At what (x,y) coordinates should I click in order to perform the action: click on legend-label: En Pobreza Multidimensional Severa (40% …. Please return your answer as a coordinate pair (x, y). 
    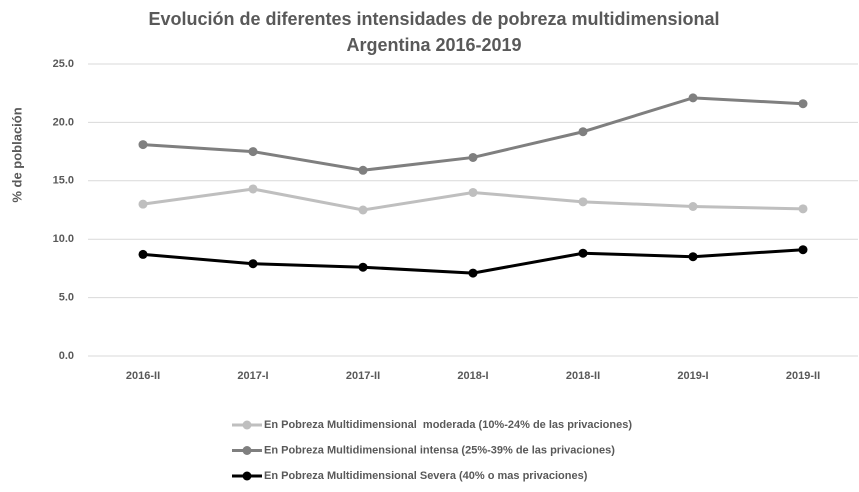
    Looking at the image, I should click on (426, 476).